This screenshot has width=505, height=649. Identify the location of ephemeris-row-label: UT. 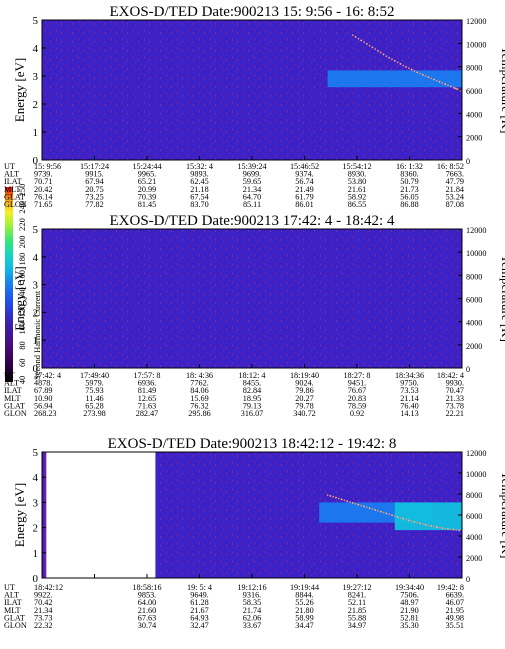
(9, 587).